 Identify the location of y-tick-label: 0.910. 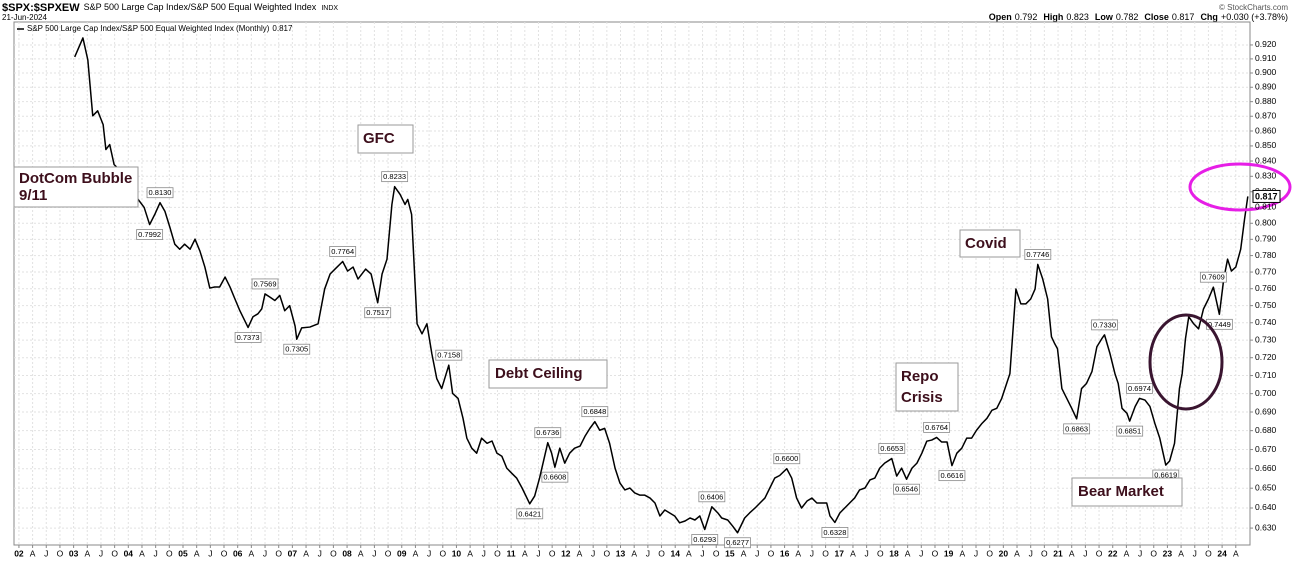
(1266, 58).